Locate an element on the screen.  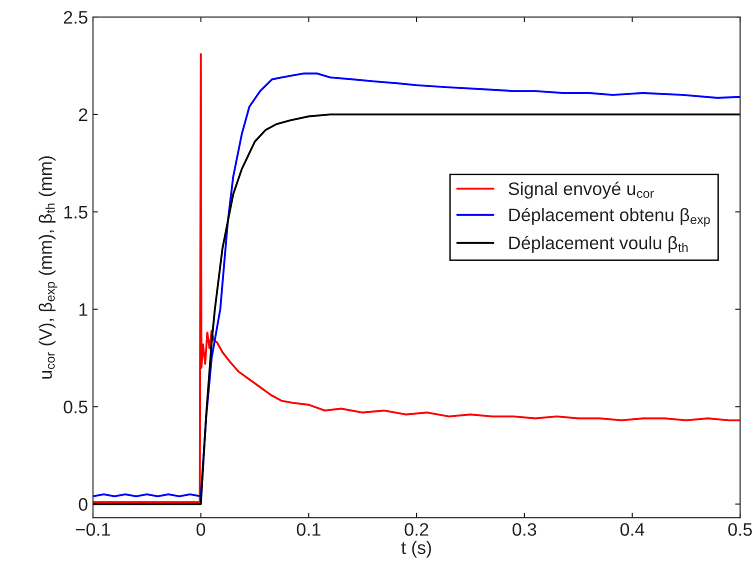
y-tick-label: 1 is located at coordinates (83, 309).